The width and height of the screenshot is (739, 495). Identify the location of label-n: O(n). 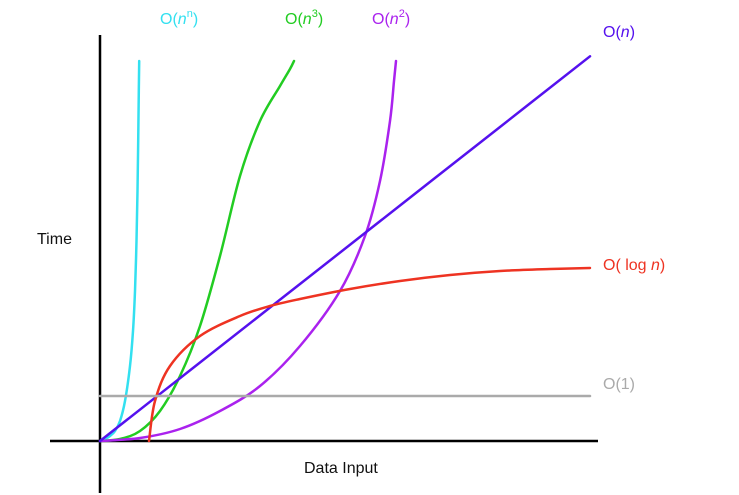
(619, 32).